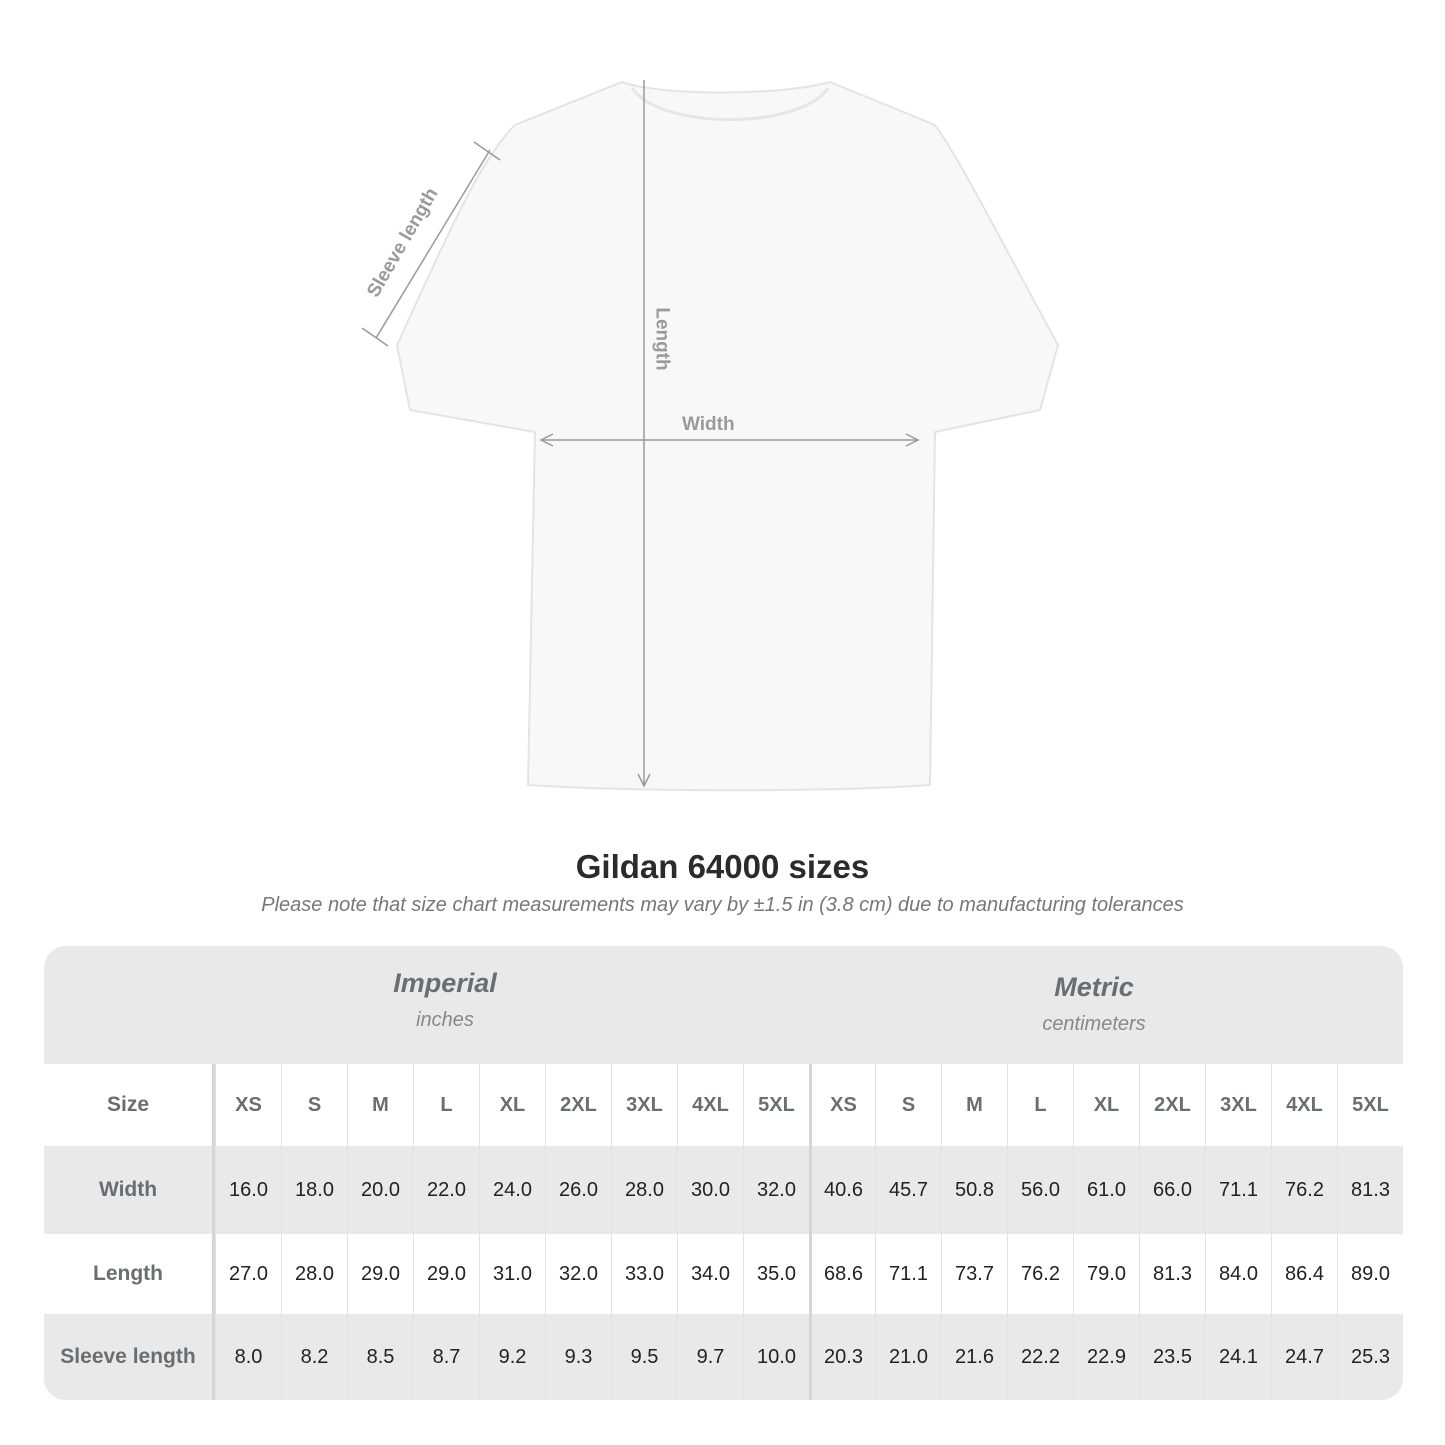  I want to click on metric-value-cell: 24.7, so click(1304, 1357).